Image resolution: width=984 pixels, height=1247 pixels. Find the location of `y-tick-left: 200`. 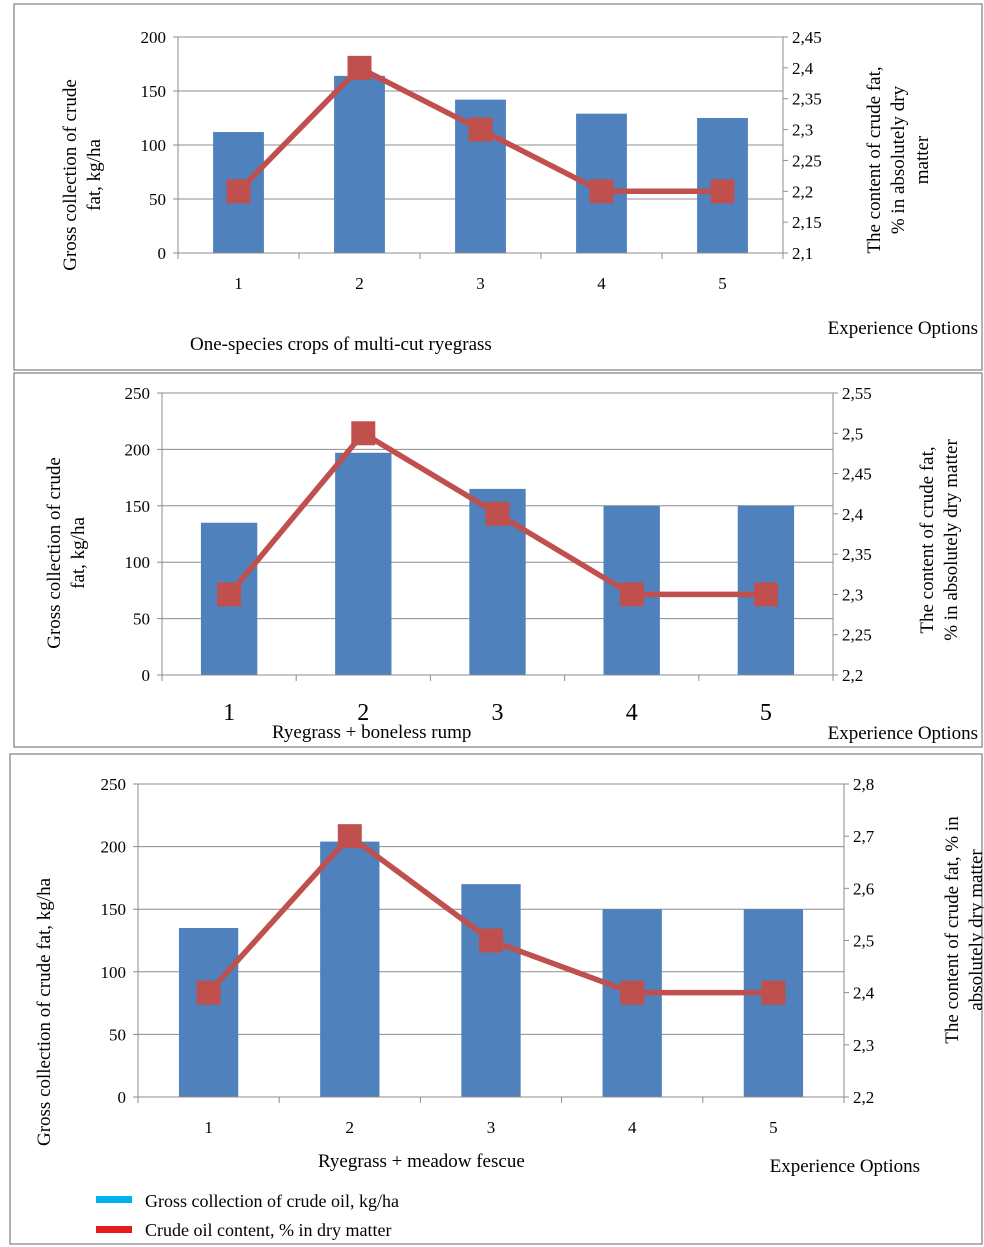

y-tick-left: 200 is located at coordinates (154, 37).